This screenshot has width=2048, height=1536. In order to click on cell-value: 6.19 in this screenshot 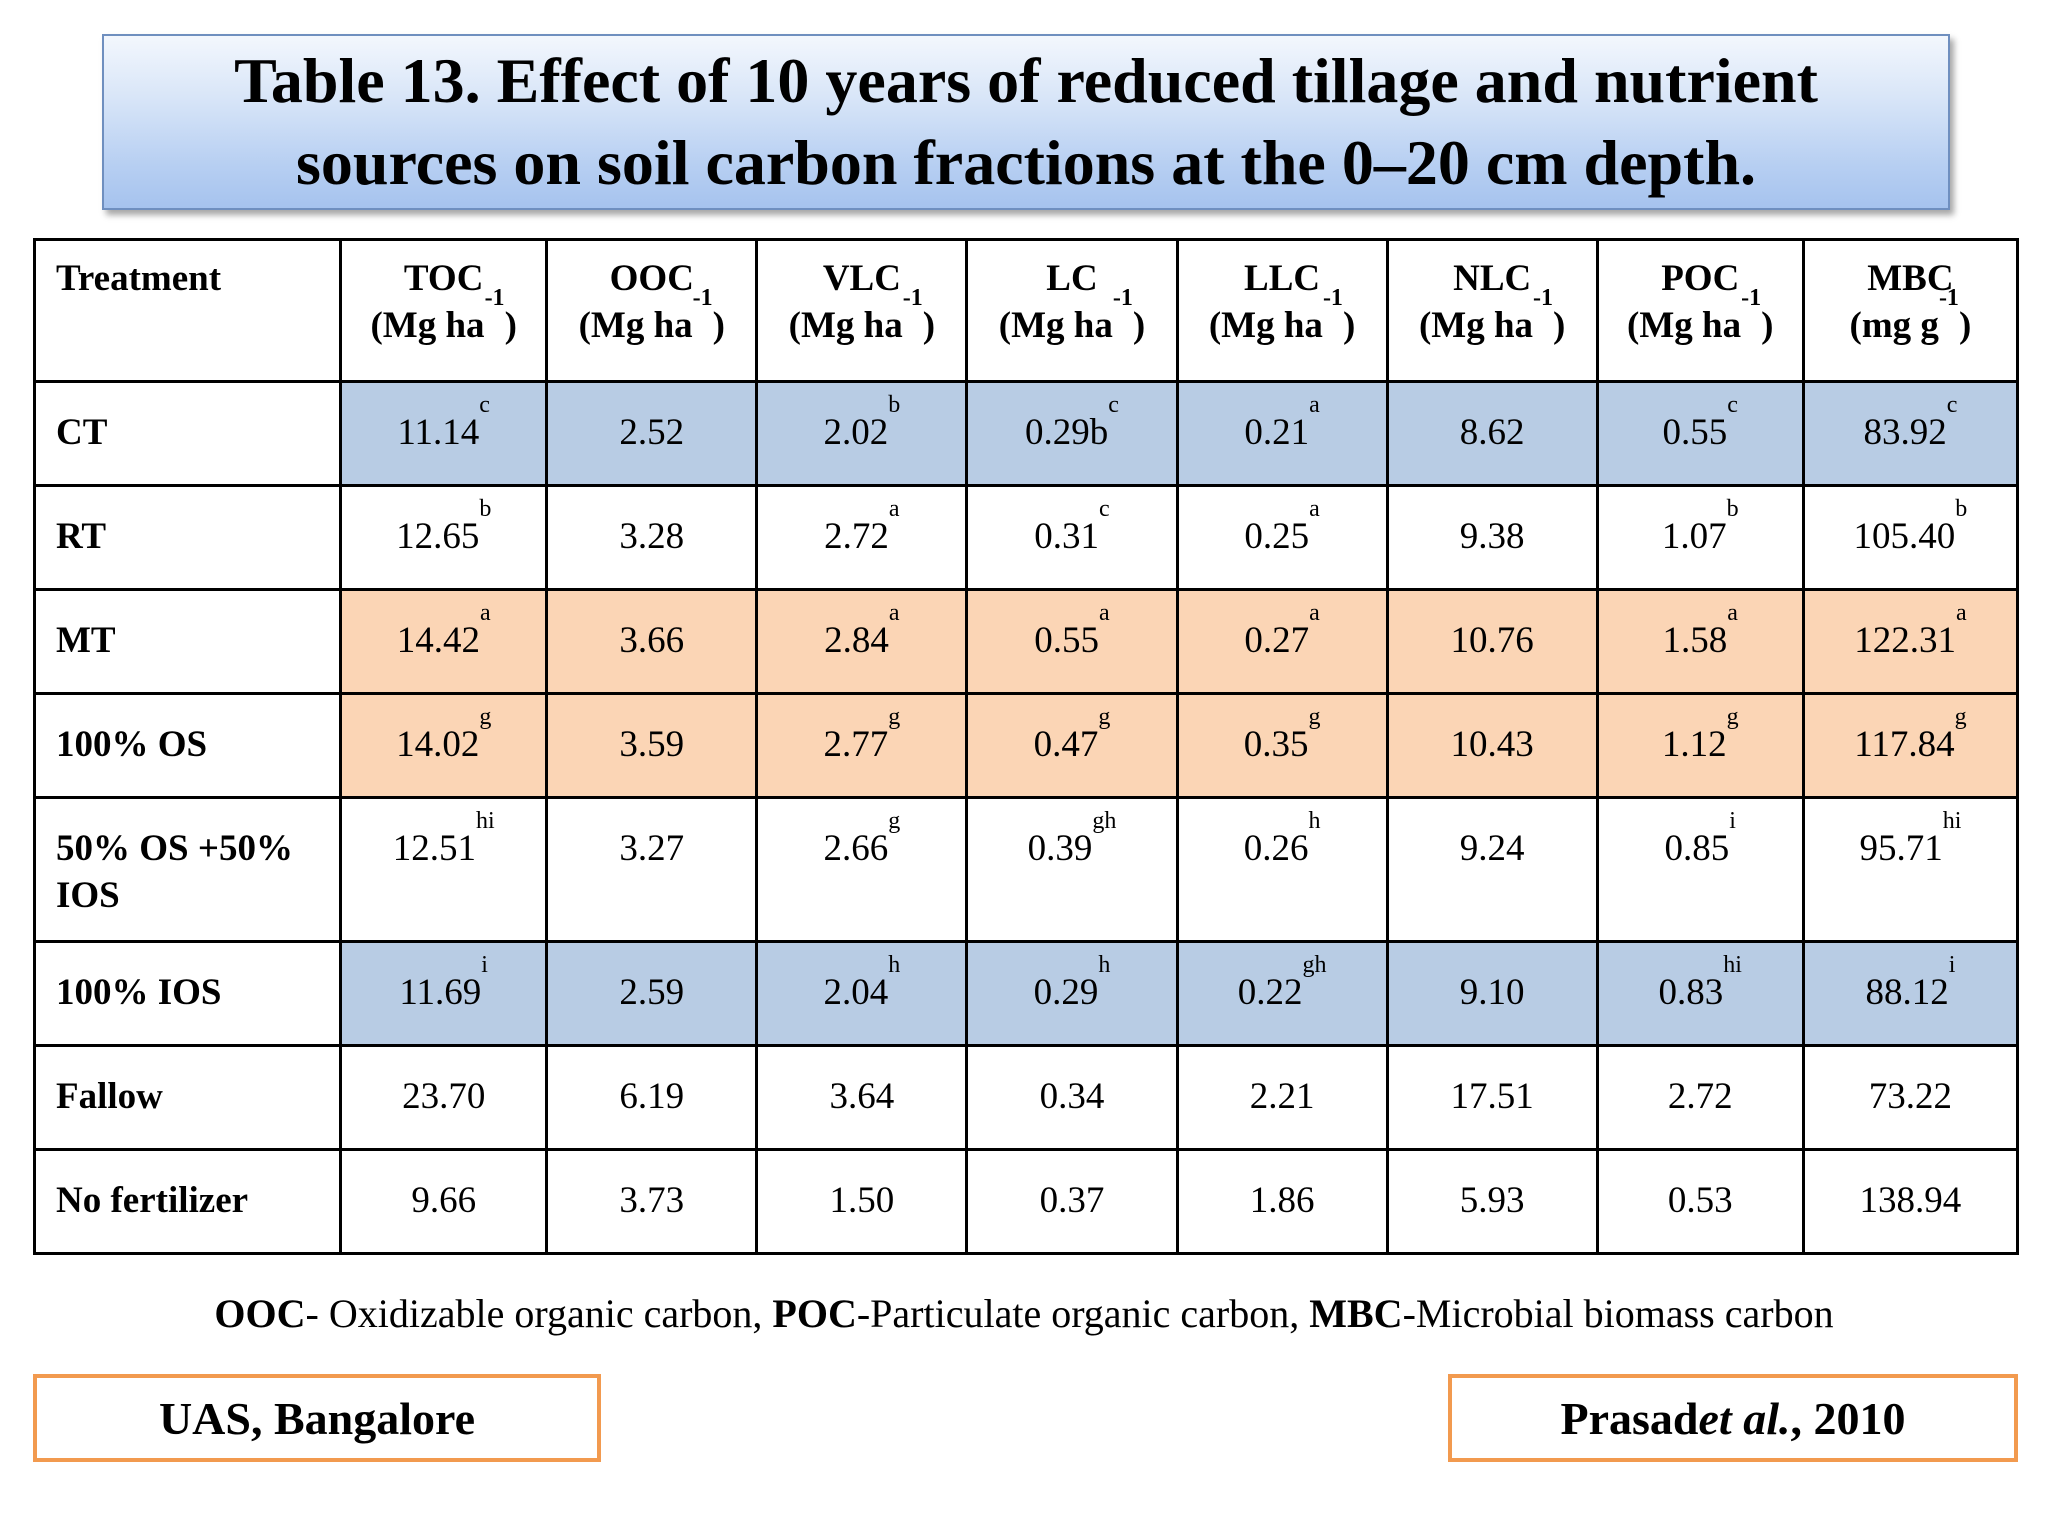, I will do `click(652, 1096)`.